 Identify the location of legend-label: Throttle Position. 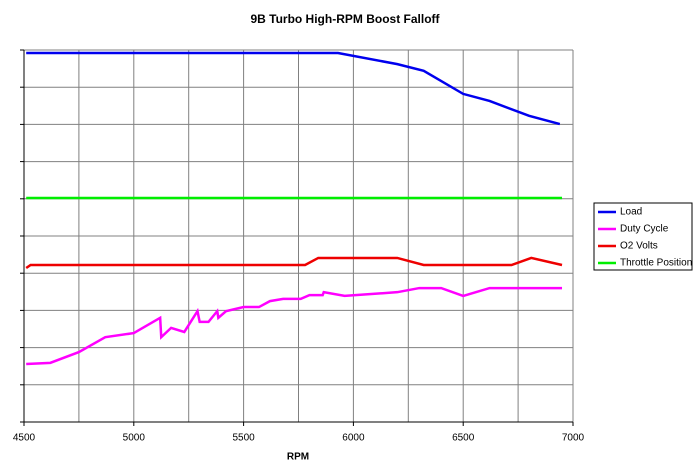
(656, 263).